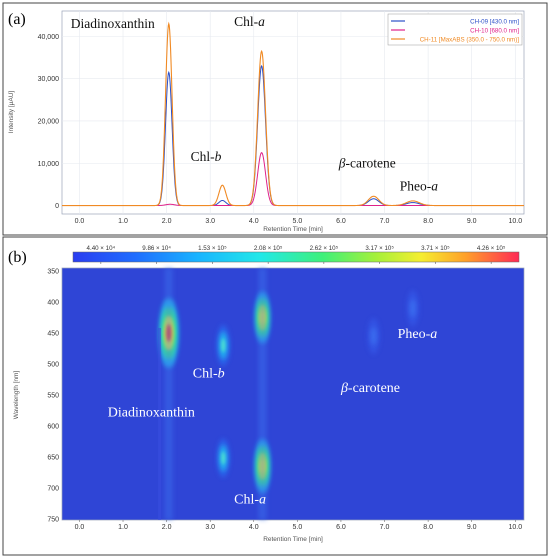  What do you see at coordinates (385, 527) in the screenshot?
I see `panel-b-x-tick-label: 7.0` at bounding box center [385, 527].